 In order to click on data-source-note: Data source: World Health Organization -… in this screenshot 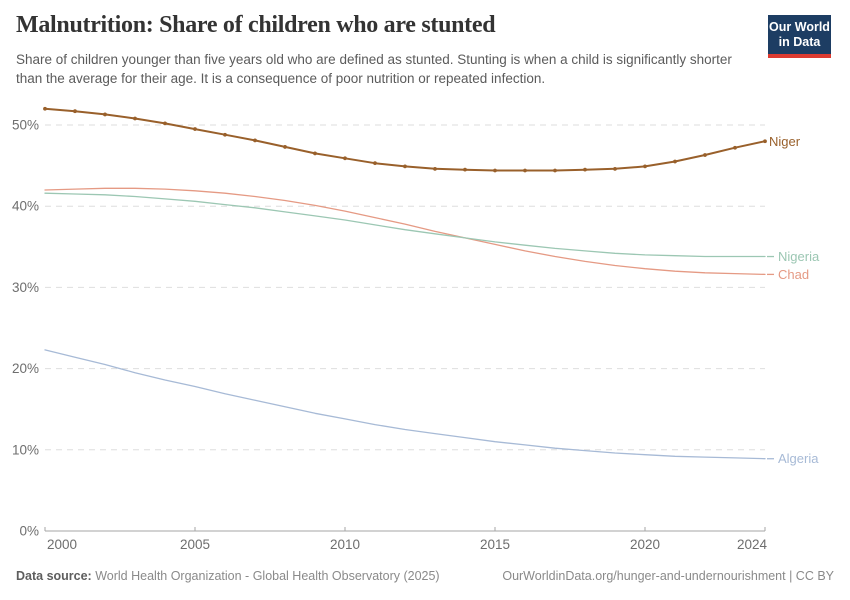, I will do `click(228, 576)`.